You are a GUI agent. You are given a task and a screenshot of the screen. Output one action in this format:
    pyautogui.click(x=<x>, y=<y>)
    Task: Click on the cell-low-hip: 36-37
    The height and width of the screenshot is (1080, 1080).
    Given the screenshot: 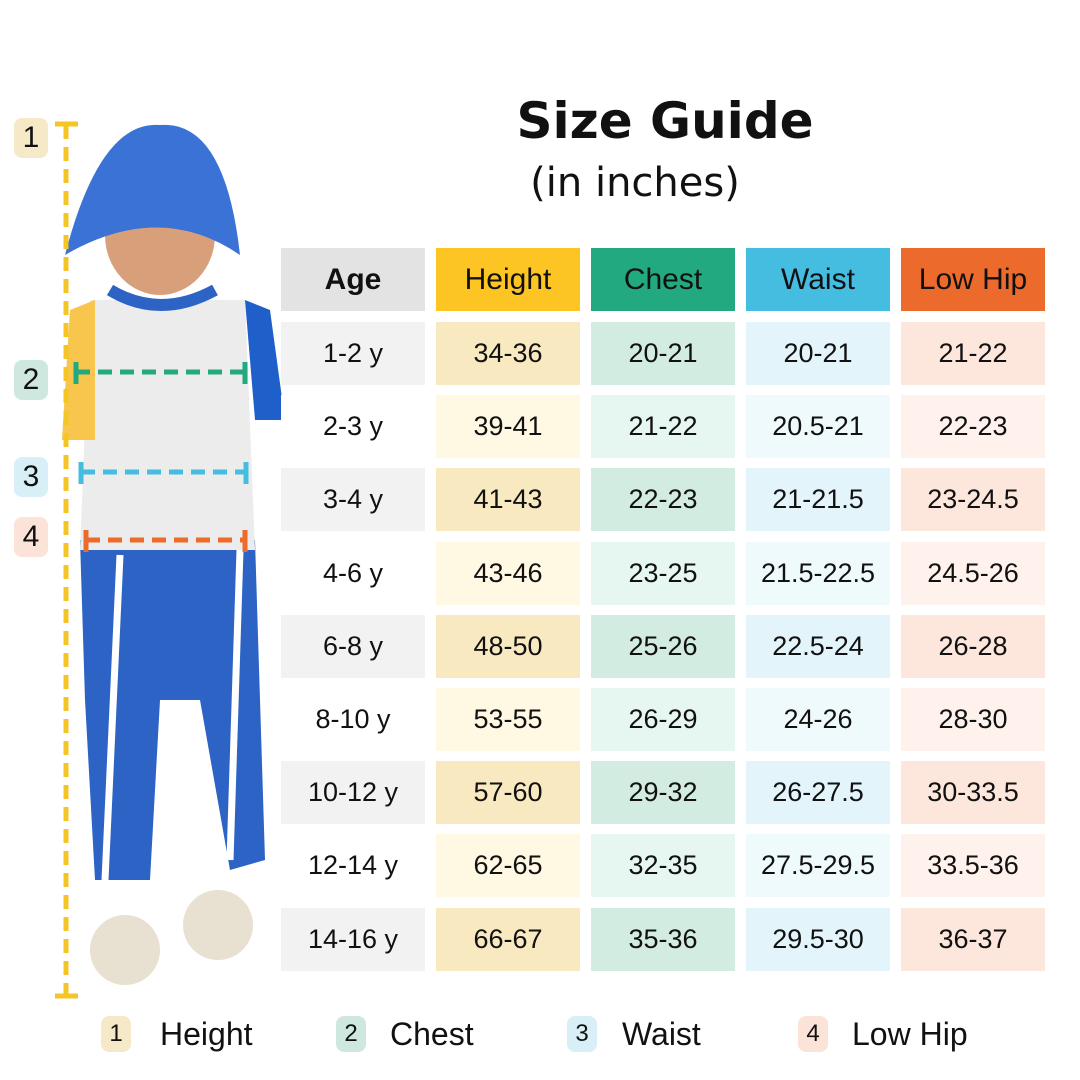 What is the action you would take?
    pyautogui.click(x=973, y=939)
    